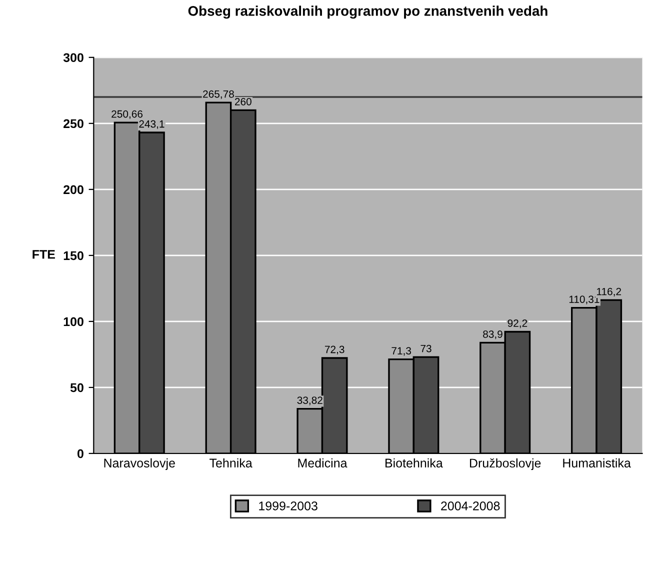  I want to click on data-label: 250,66, so click(127, 114).